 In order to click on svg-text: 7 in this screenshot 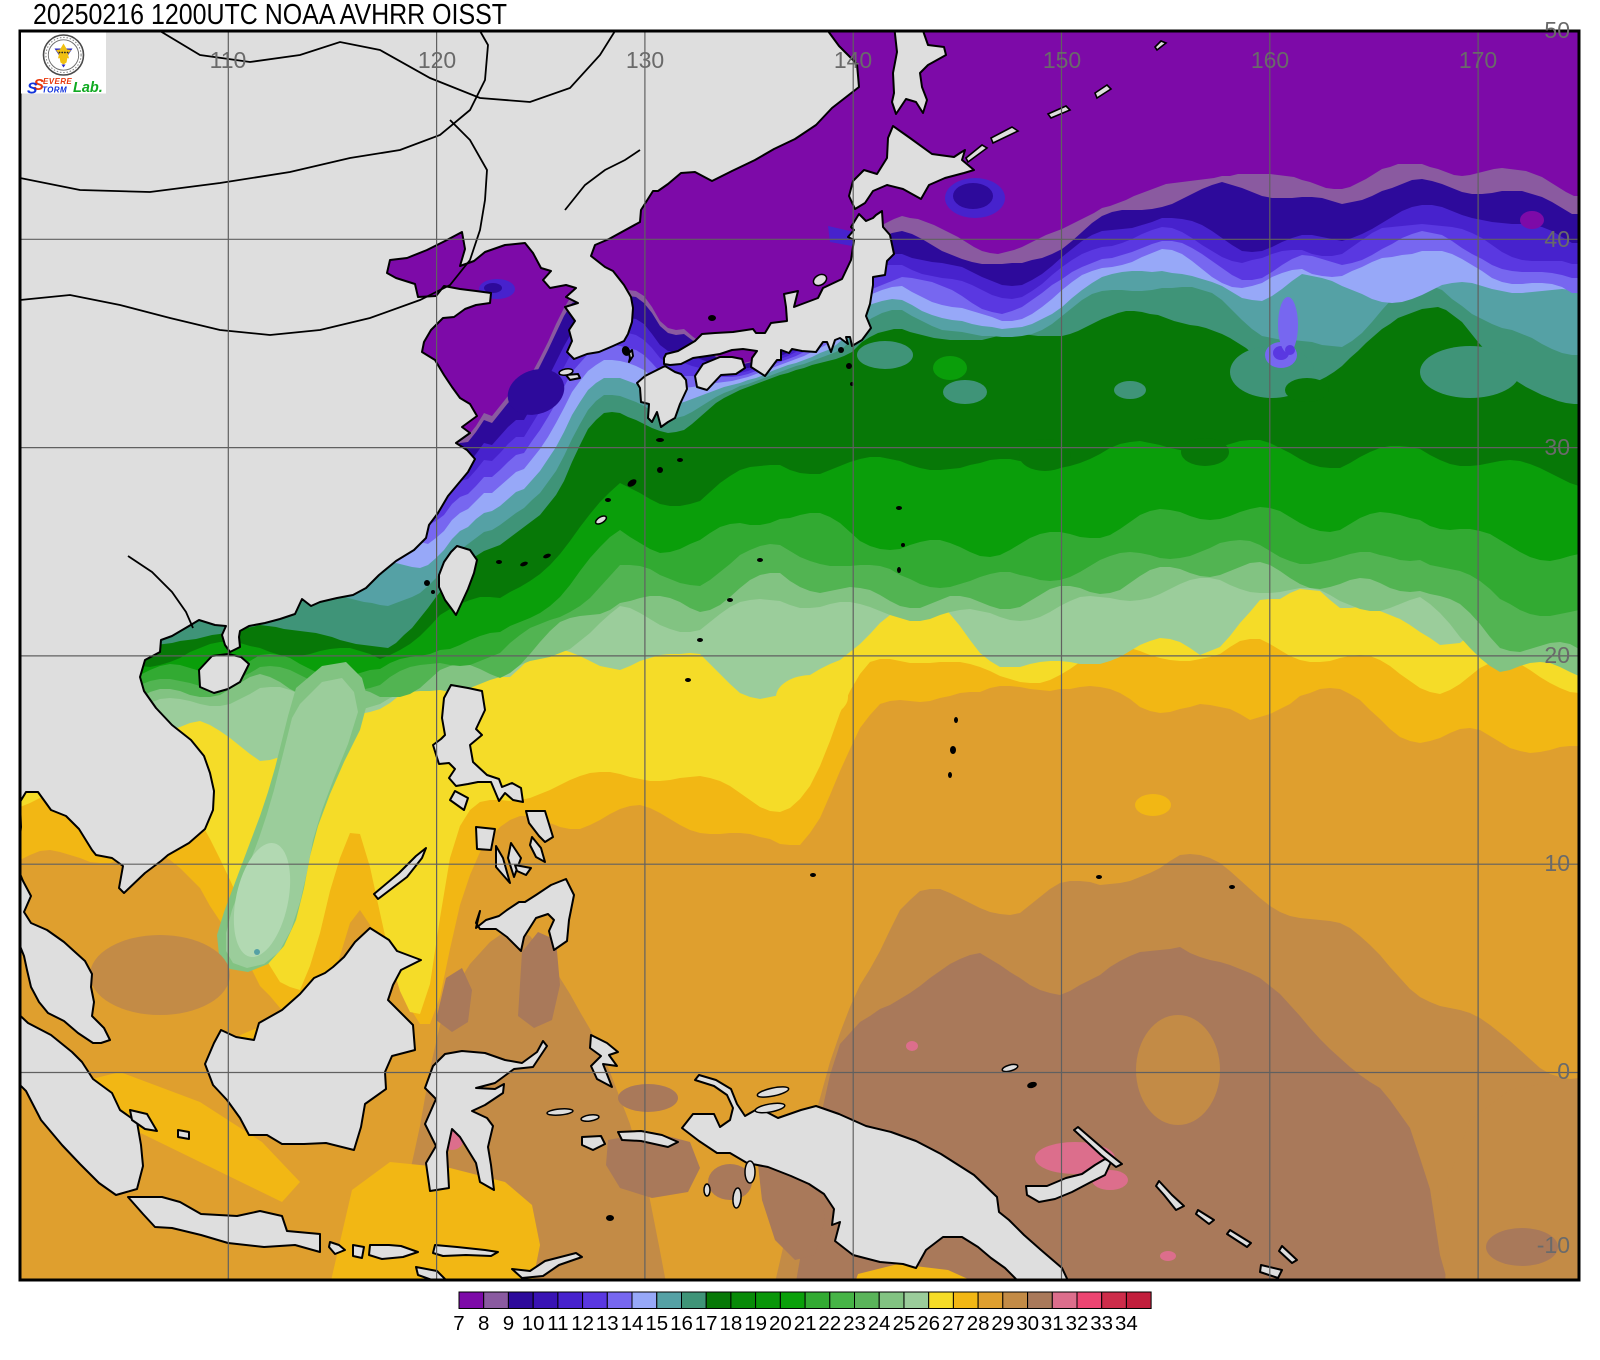, I will do `click(458, 1323)`.